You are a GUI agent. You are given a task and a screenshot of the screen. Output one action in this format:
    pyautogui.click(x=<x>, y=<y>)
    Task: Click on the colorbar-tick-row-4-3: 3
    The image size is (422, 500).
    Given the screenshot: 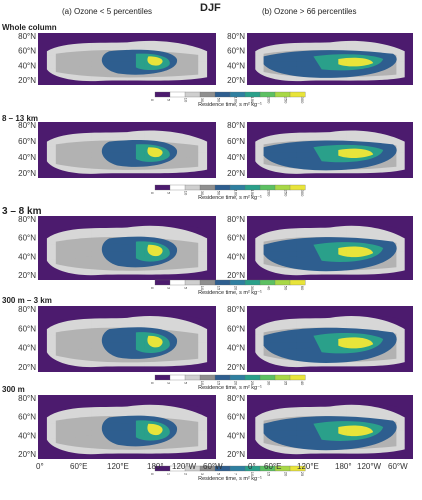 What is the action you would take?
    pyautogui.click(x=202, y=474)
    